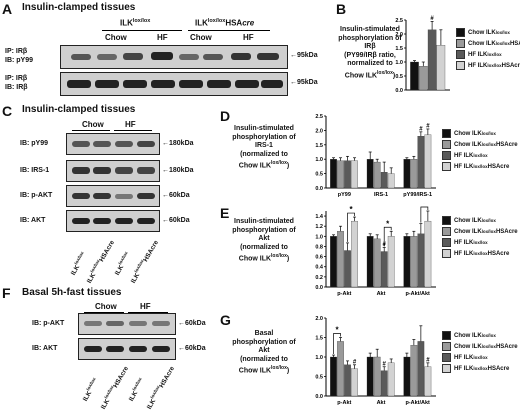 The width and height of the screenshot is (520, 412). What do you see at coordinates (319, 268) in the screenshot?
I see `y-tick-label: 0.4` at bounding box center [319, 268].